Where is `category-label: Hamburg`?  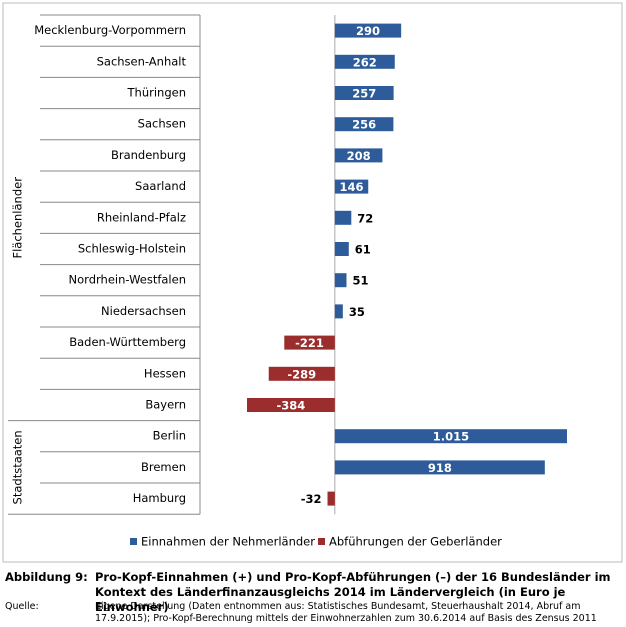 category-label: Hamburg is located at coordinates (159, 498).